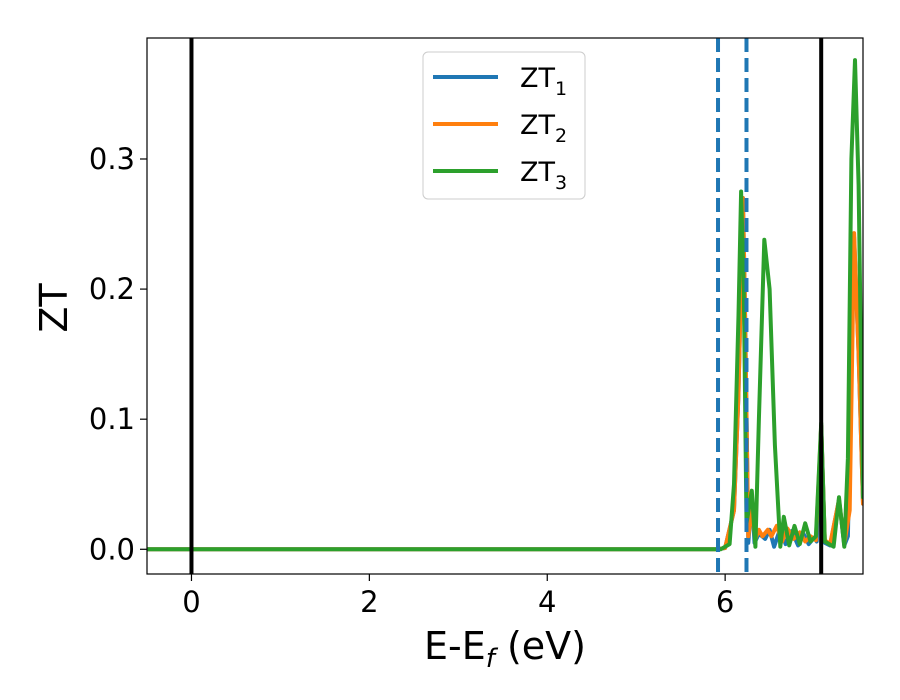 This screenshot has height=700, width=900. What do you see at coordinates (191, 602) in the screenshot?
I see `x-tick-label: 0` at bounding box center [191, 602].